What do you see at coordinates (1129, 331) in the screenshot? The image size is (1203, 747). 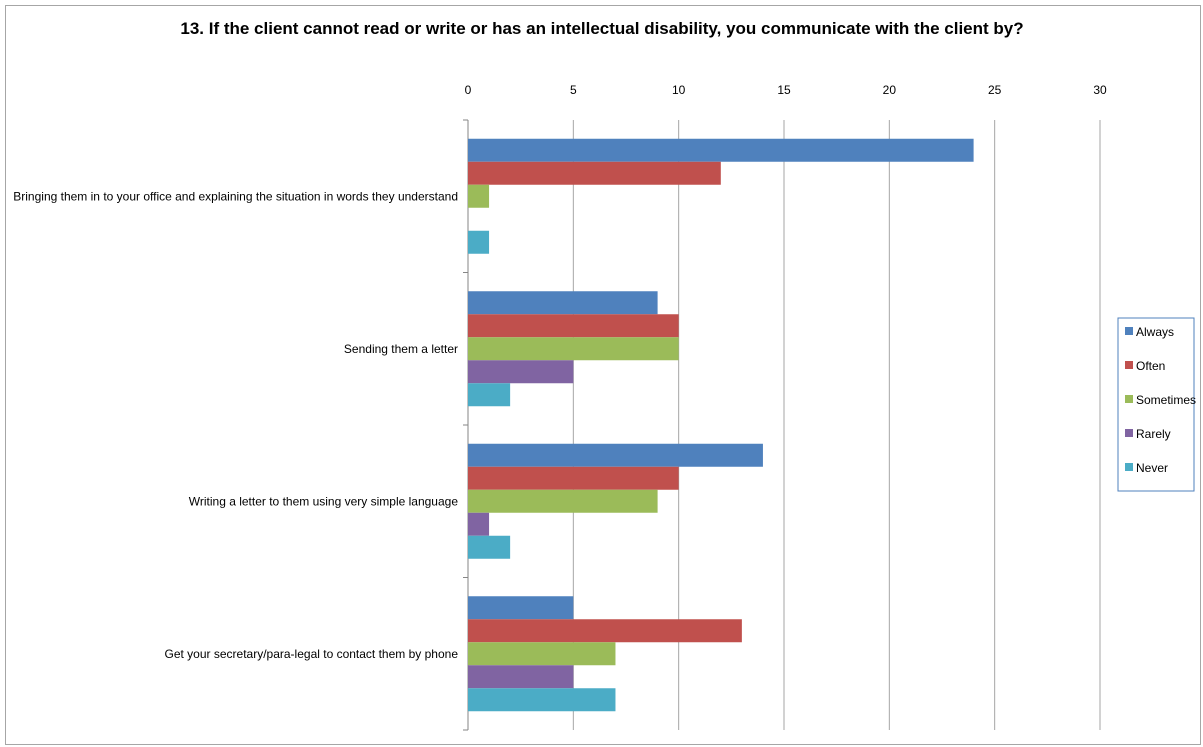 I see `legend-swatch-always` at bounding box center [1129, 331].